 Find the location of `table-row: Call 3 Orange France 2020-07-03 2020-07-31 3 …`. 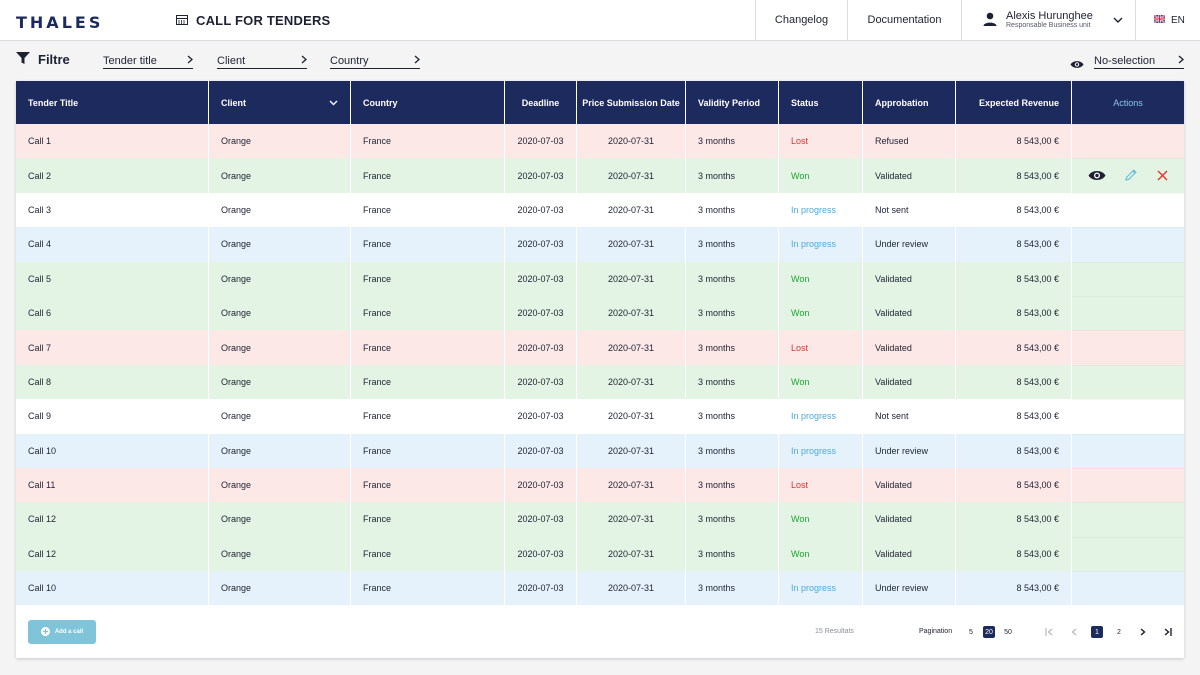

table-row: Call 3 Orange France 2020-07-03 2020-07-31 3 … is located at coordinates (600, 210).